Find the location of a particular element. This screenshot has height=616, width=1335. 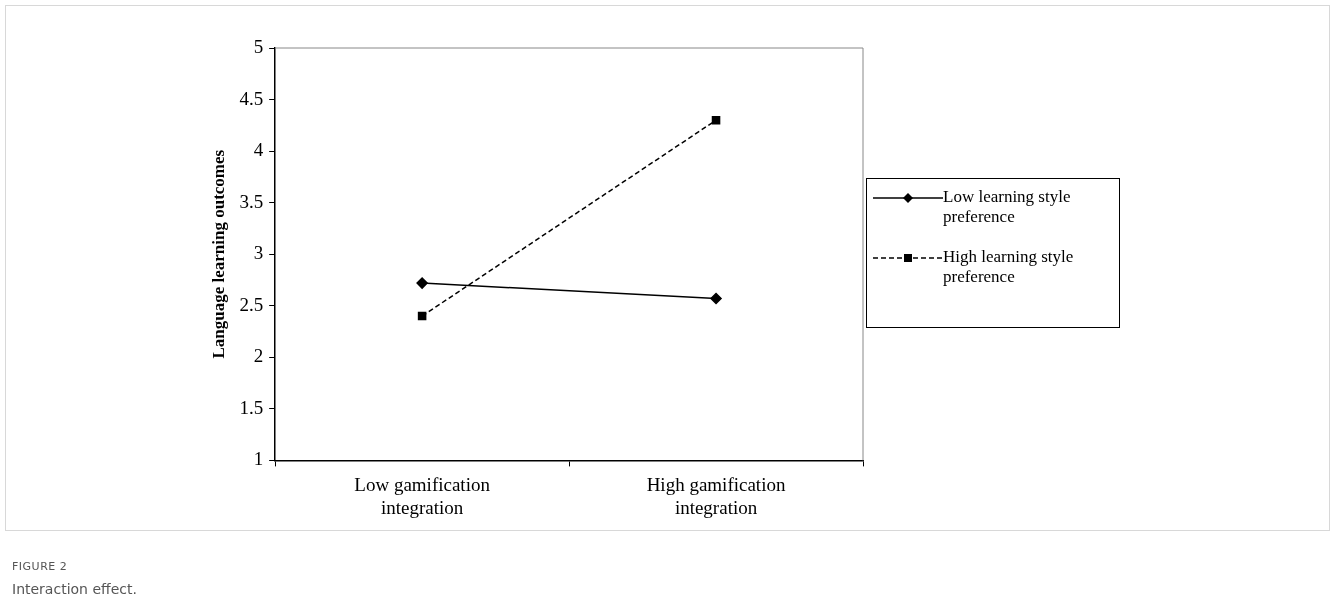

y-tick-label: 5 is located at coordinates (258, 46).